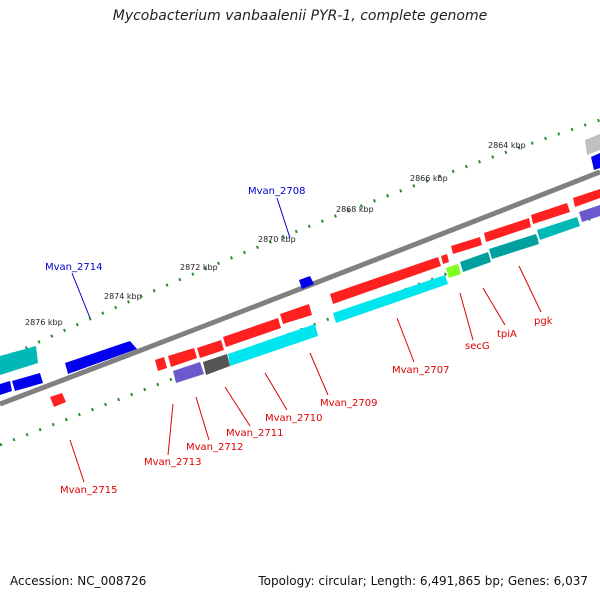 The image size is (600, 600). What do you see at coordinates (589, 213) in the screenshot?
I see `gene-slate-right` at bounding box center [589, 213].